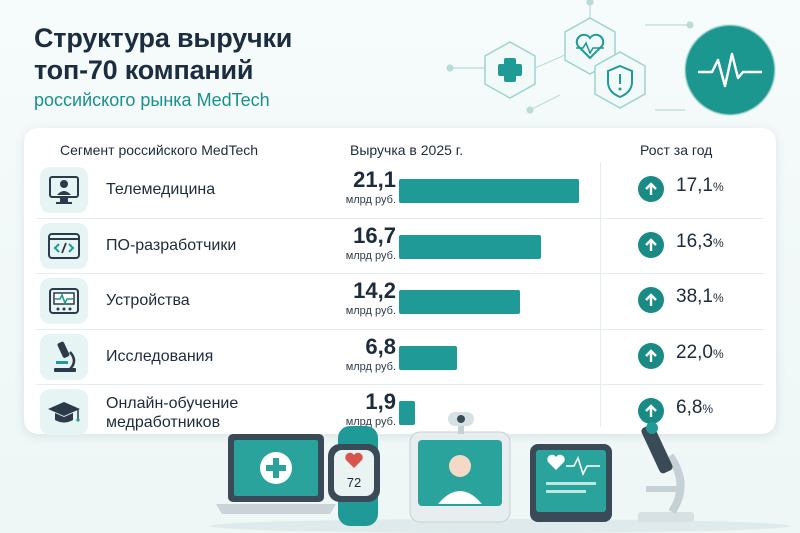 This screenshot has width=800, height=533. I want to click on shield-hex-icon, so click(620, 80).